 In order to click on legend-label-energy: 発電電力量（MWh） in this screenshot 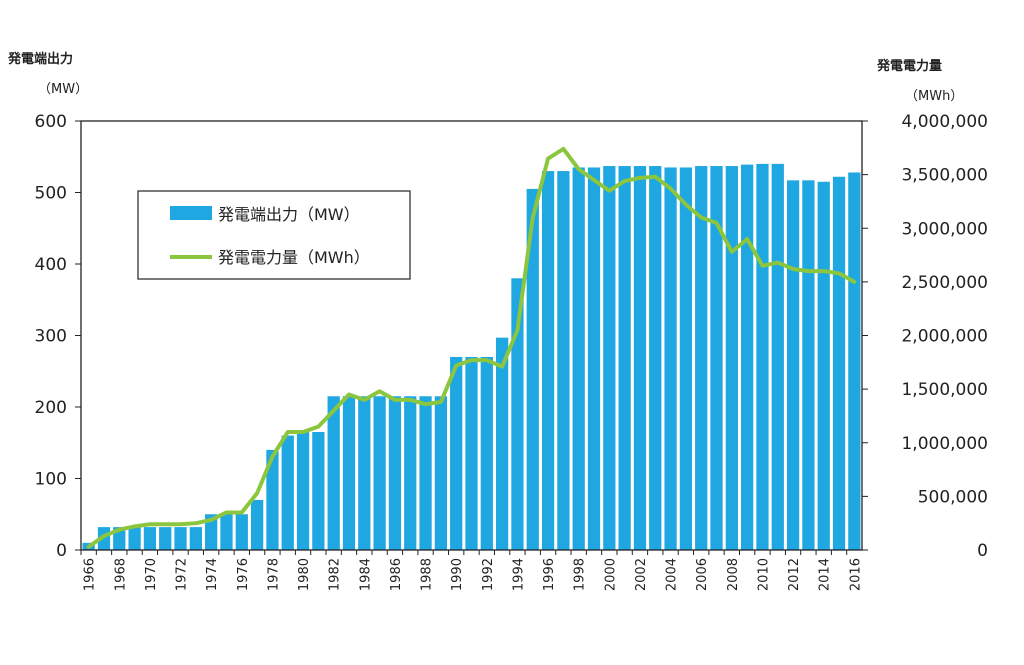, I will do `click(294, 257)`.